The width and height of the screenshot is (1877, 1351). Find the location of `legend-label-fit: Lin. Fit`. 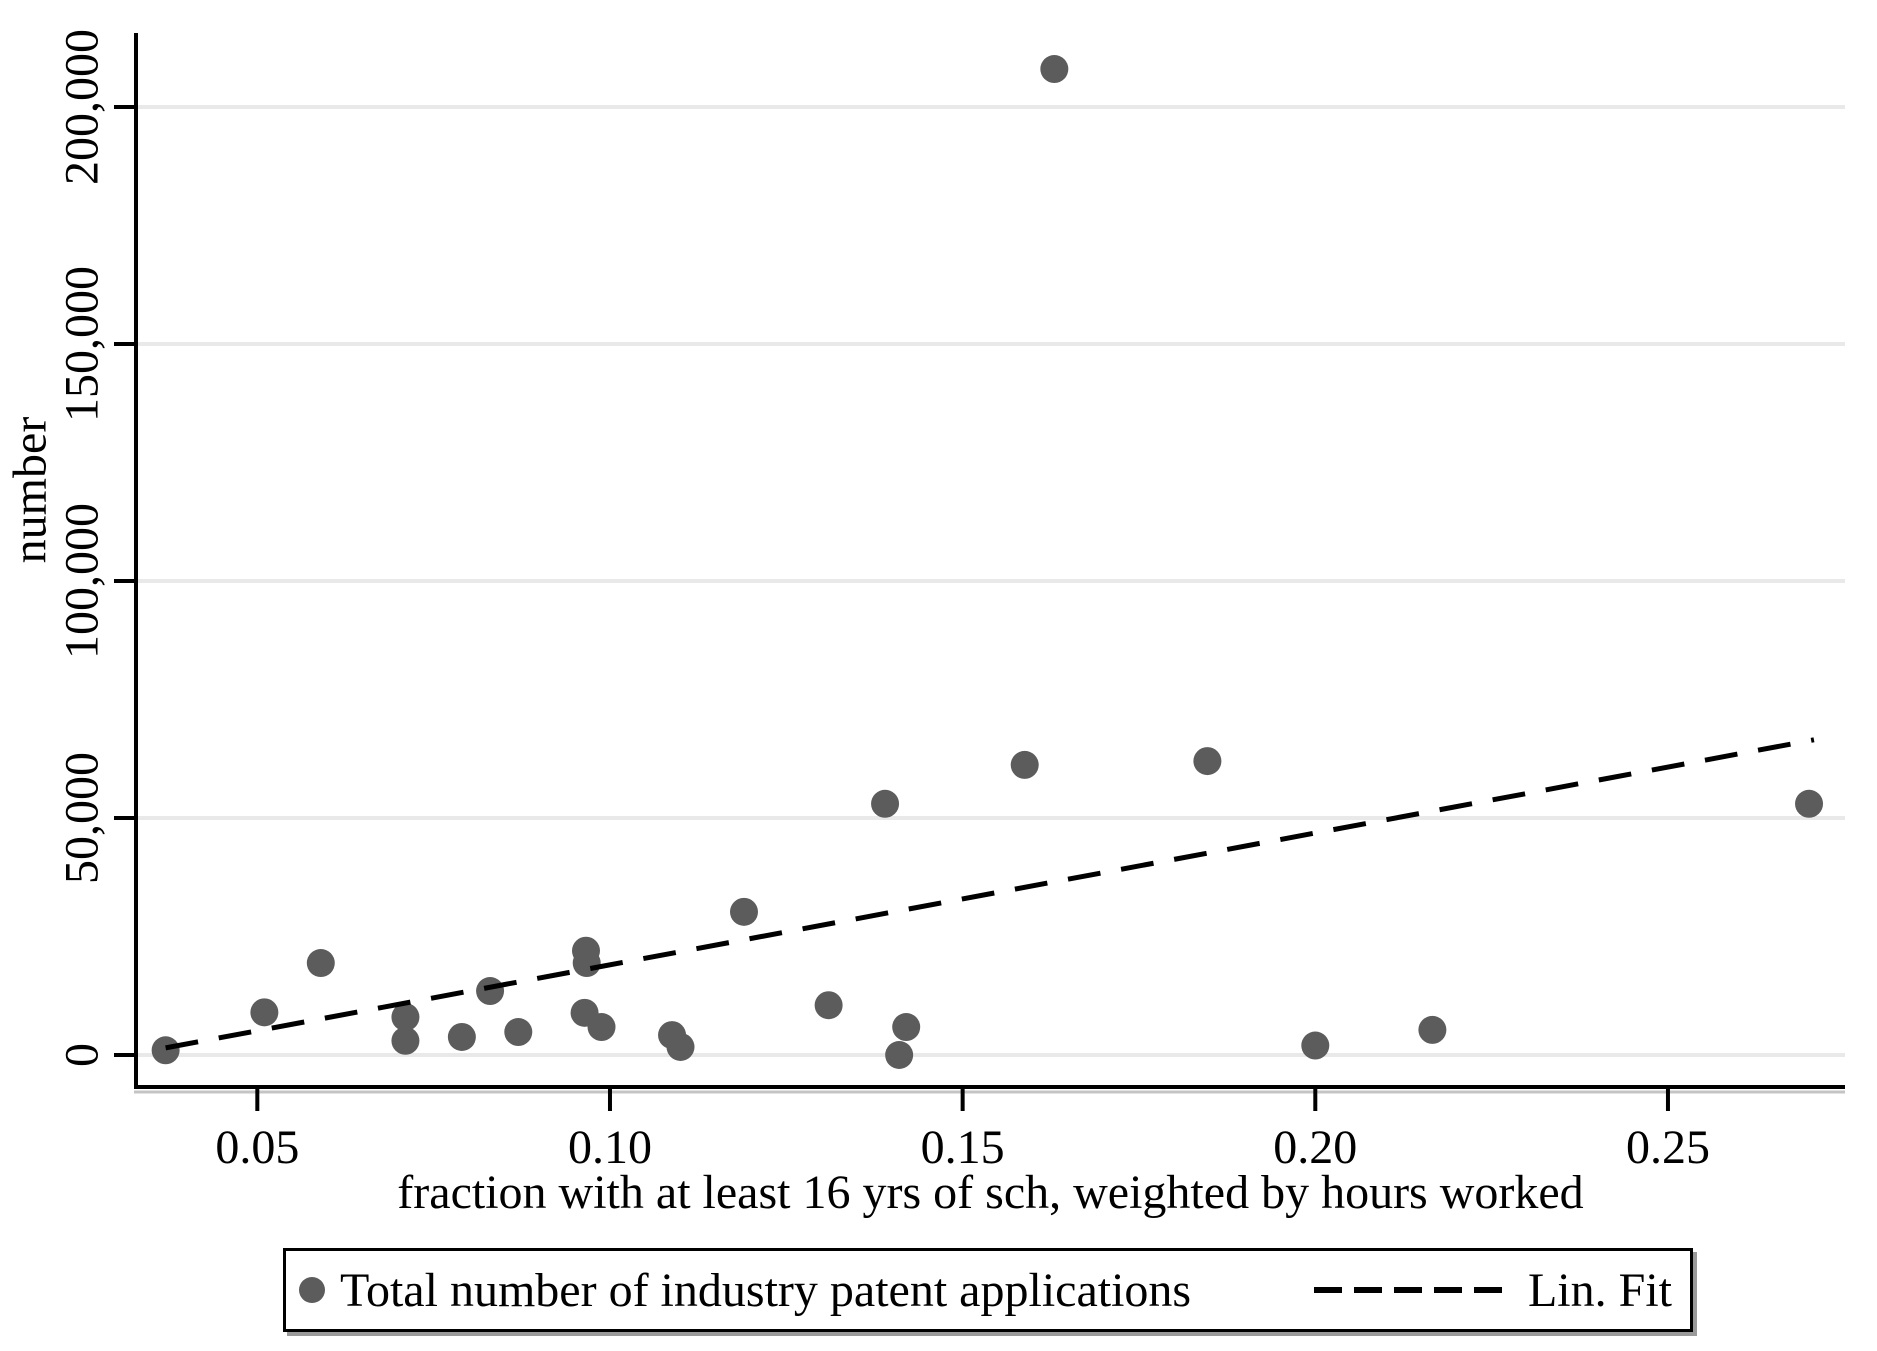

legend-label-fit: Lin. Fit is located at coordinates (1599, 1290).